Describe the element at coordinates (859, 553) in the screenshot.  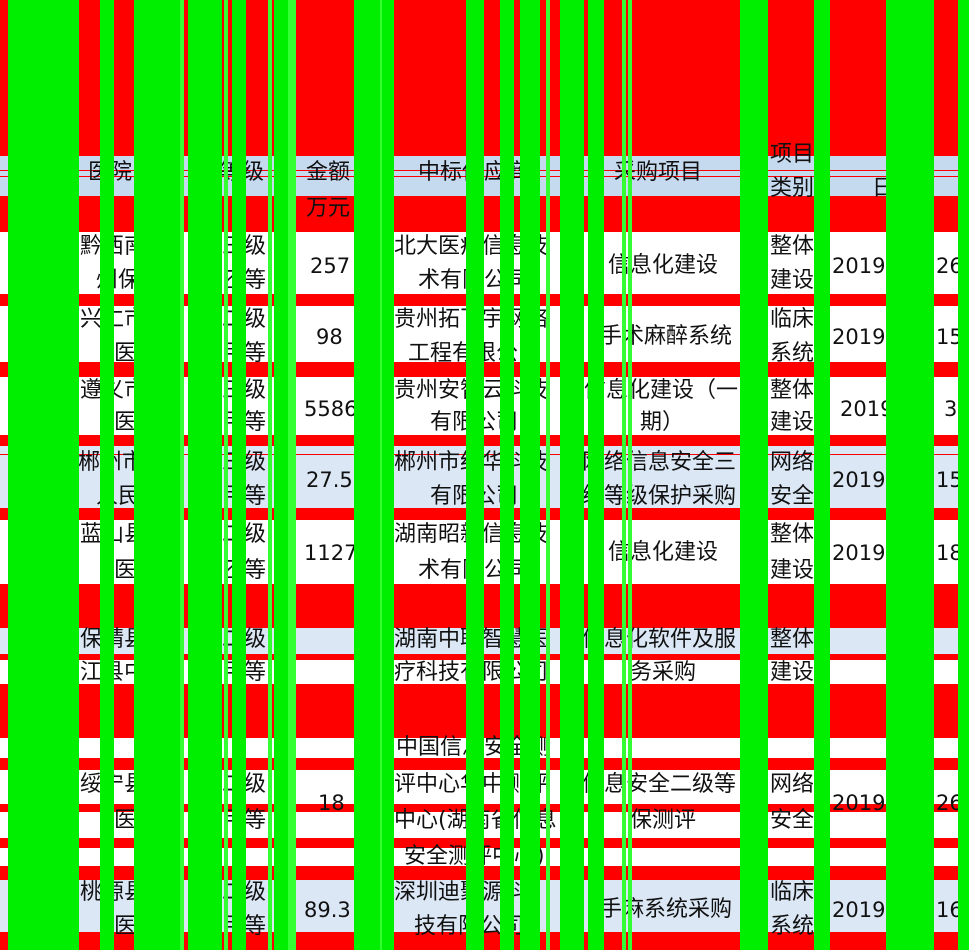
I see `row-5-date: 2019` at that location.